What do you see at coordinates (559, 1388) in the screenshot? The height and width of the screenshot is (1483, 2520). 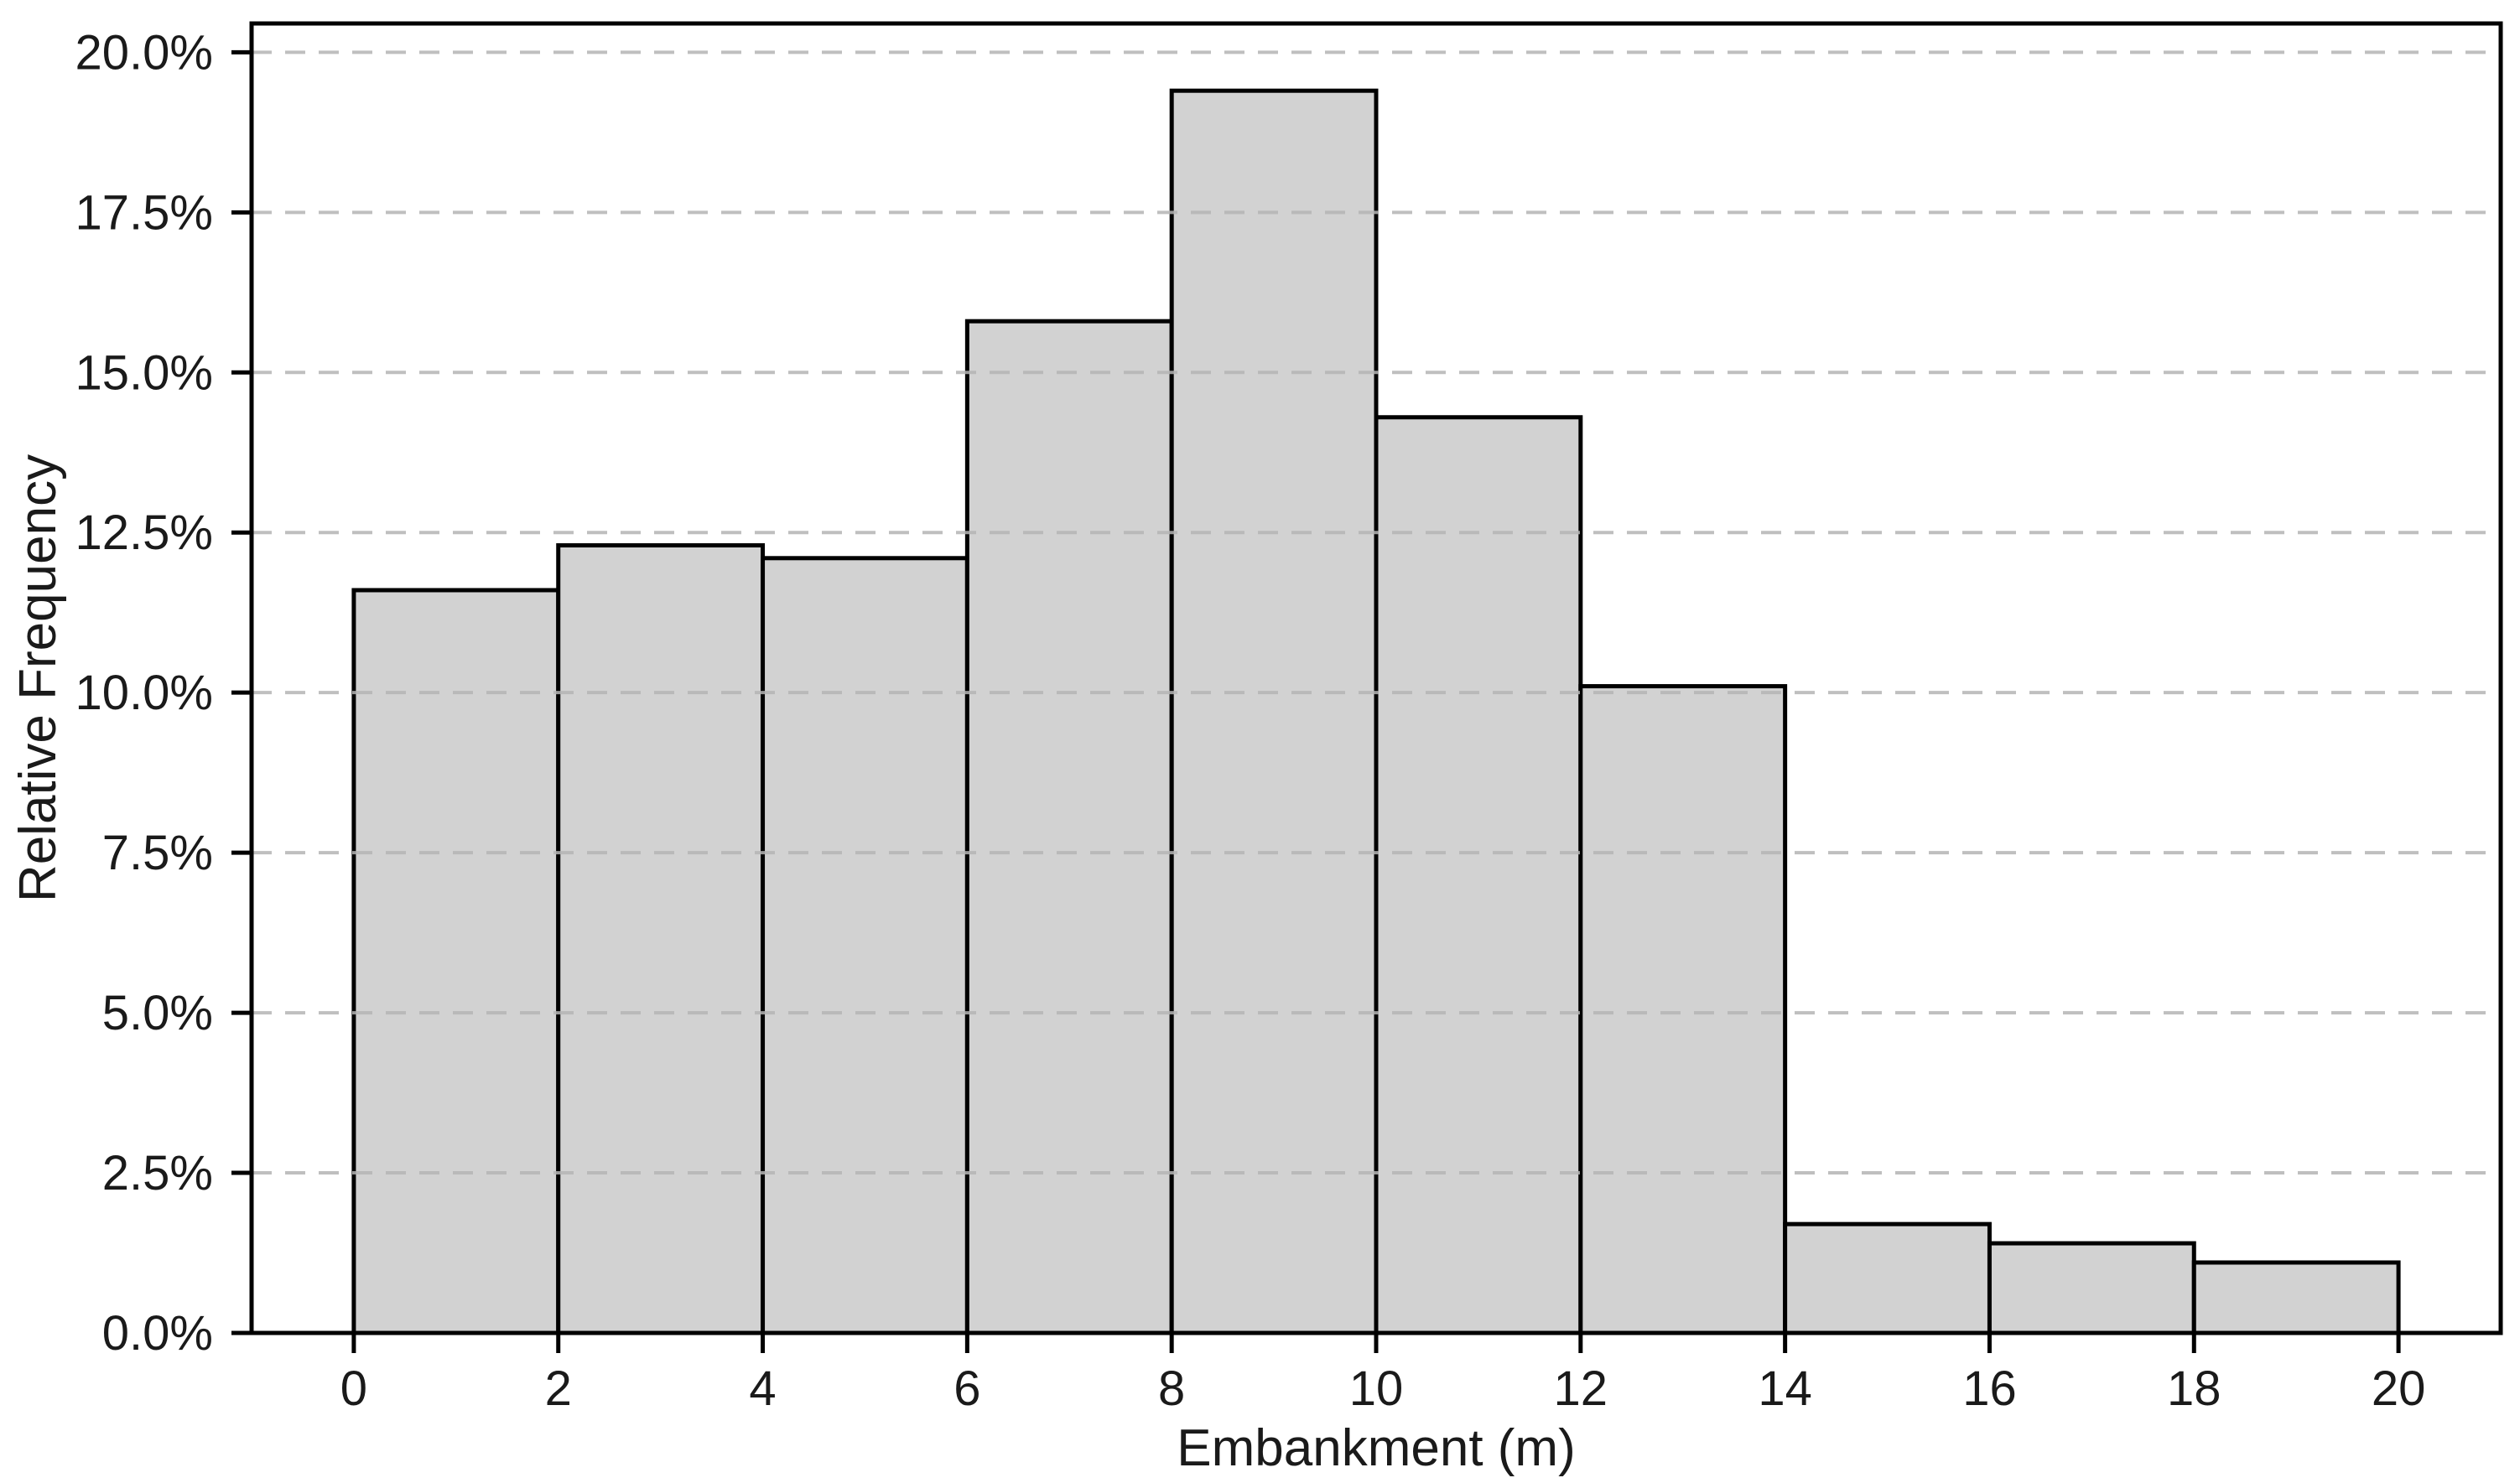 I see `x-tick-label: 2` at bounding box center [559, 1388].